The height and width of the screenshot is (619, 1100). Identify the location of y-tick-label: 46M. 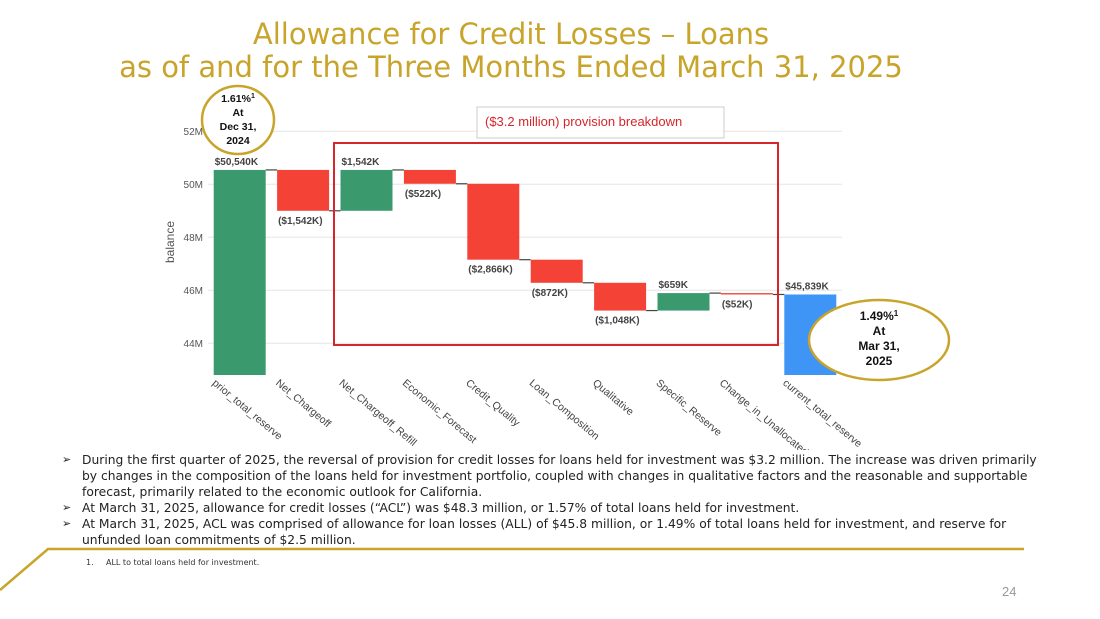
(193, 291).